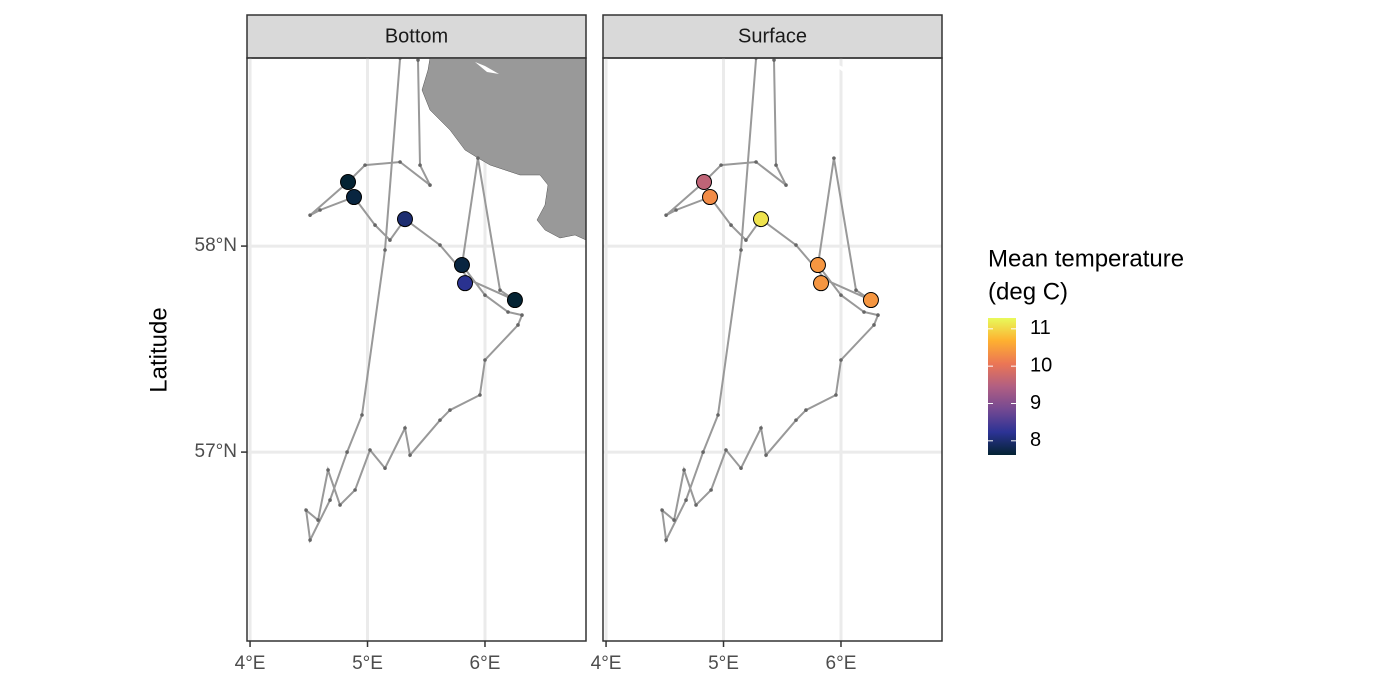 This screenshot has height=692, width=1385. What do you see at coordinates (772, 36) in the screenshot?
I see `facet-label: Surface` at bounding box center [772, 36].